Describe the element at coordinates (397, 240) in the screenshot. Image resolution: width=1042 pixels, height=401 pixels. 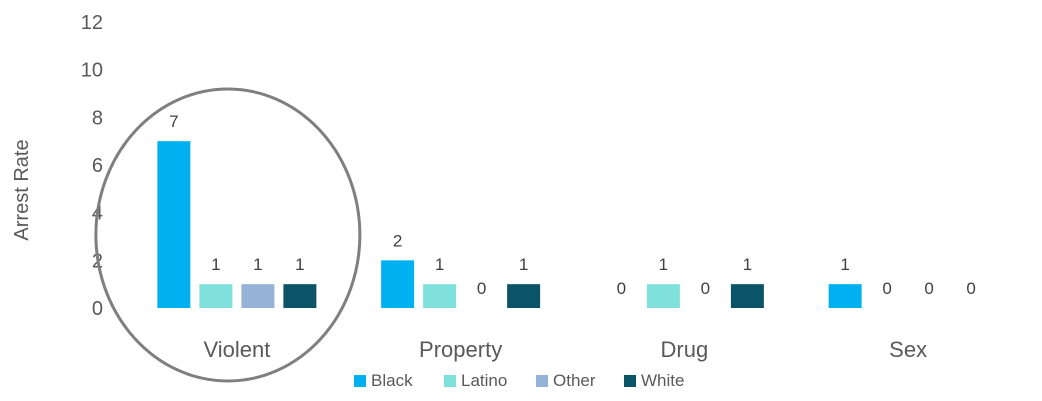
I see `data-label: 2` at that location.